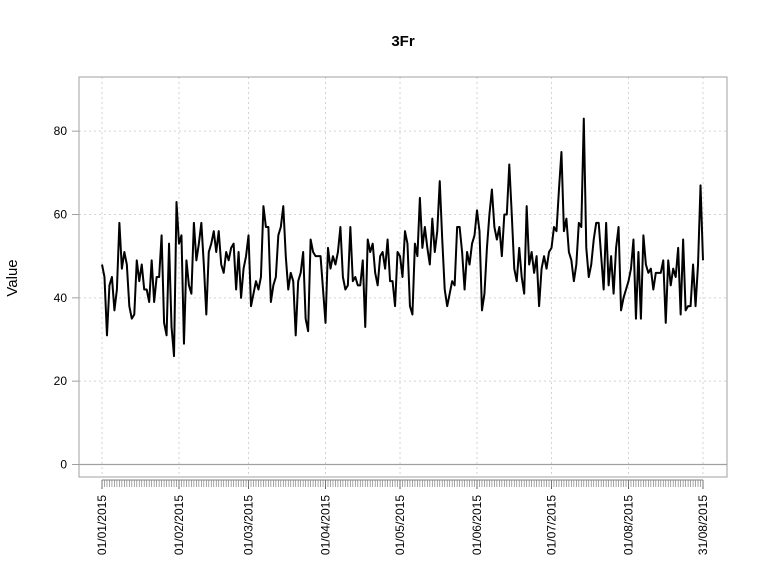  What do you see at coordinates (403, 41) in the screenshot?
I see `chart-title: 3Fr` at bounding box center [403, 41].